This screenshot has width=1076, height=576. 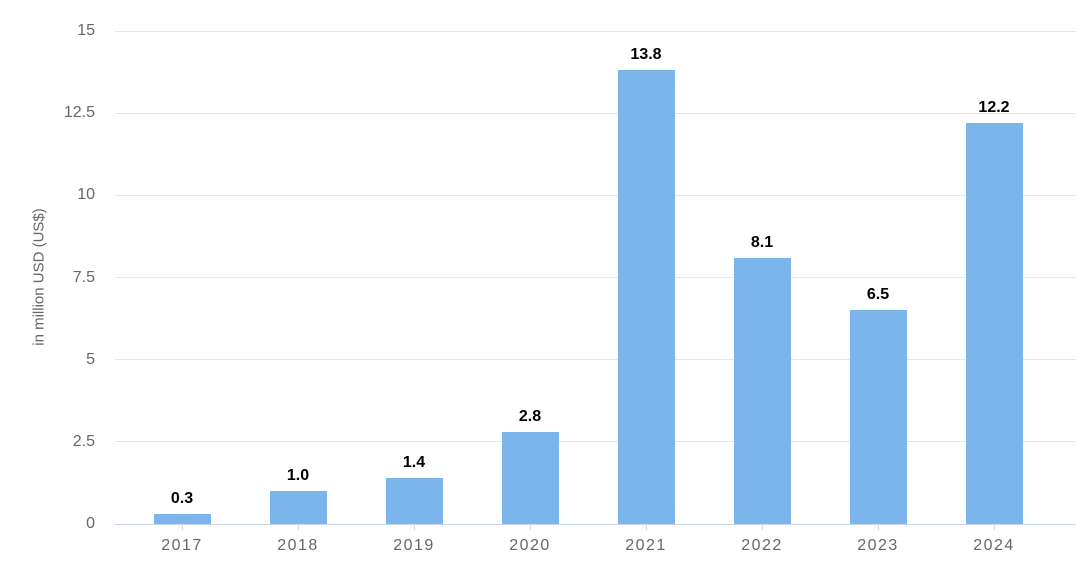 What do you see at coordinates (595, 277) in the screenshot?
I see `gridline-7.5` at bounding box center [595, 277].